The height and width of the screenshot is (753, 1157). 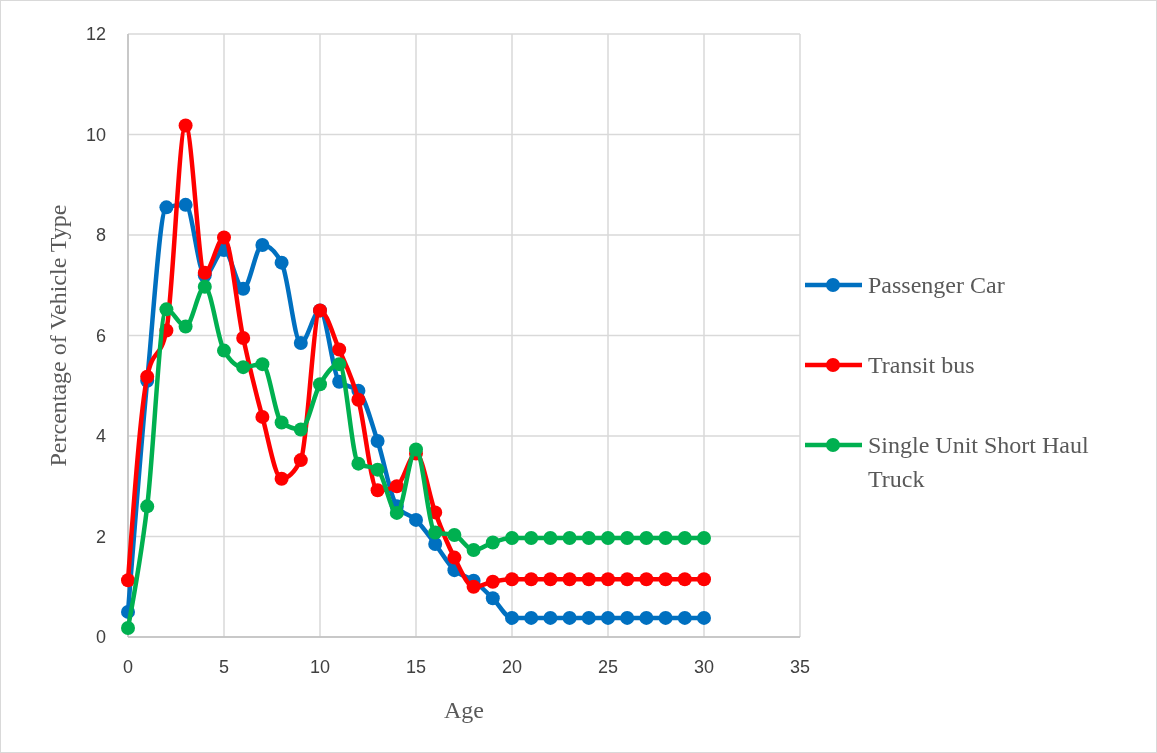 What do you see at coordinates (512, 667) in the screenshot?
I see `x-tick-label: 20` at bounding box center [512, 667].